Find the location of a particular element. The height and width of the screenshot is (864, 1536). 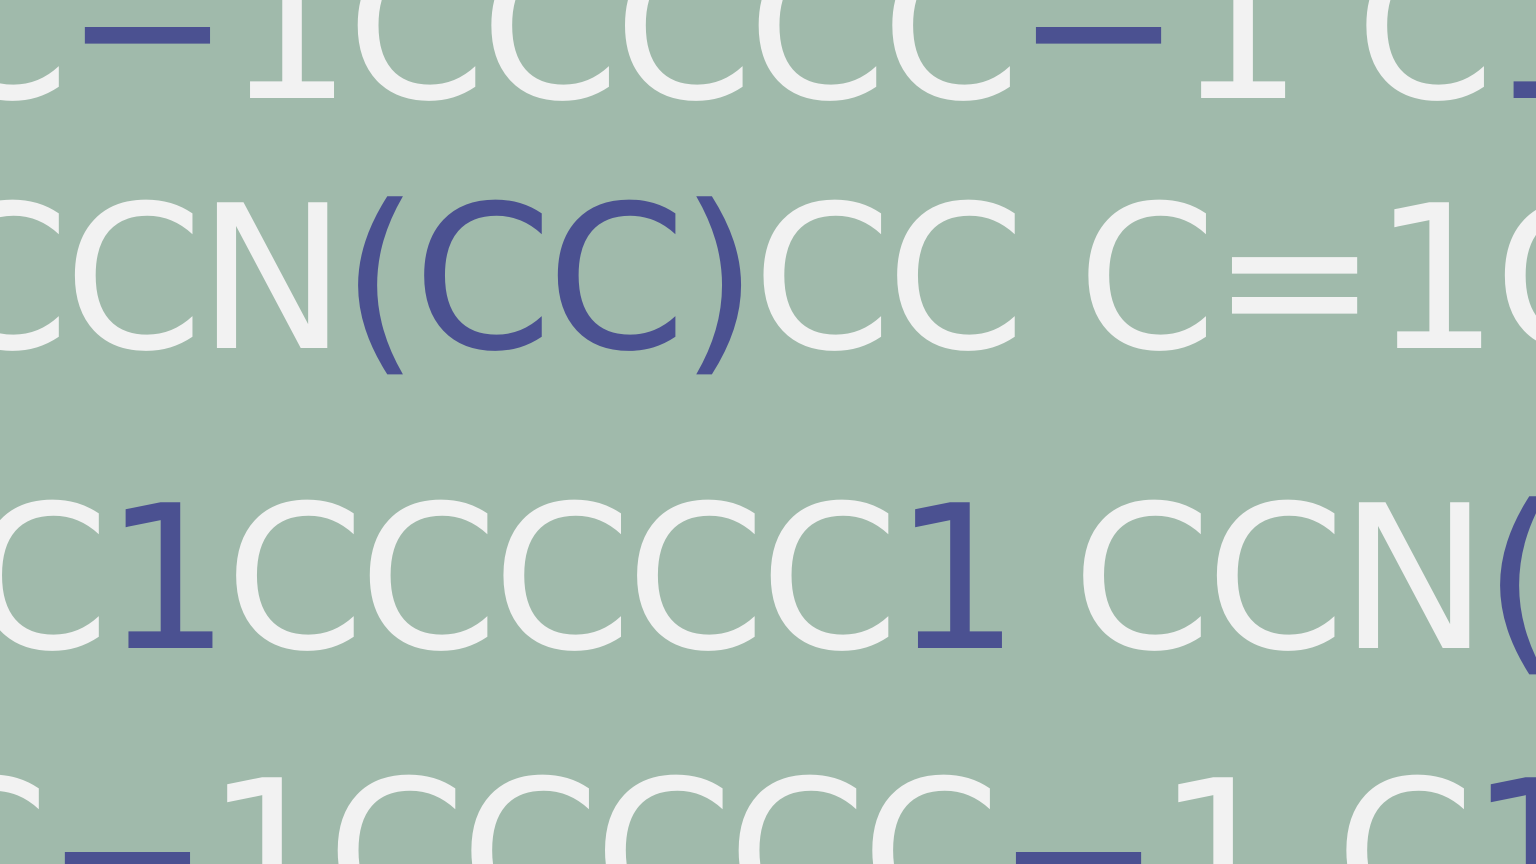

smiles-row-4: C−1CCCCC−1 C1C is located at coordinates (768, 809).